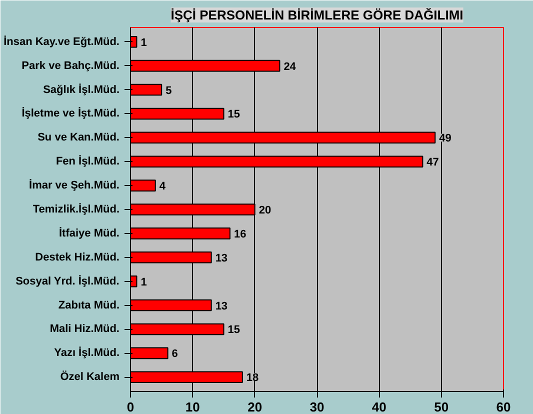 The width and height of the screenshot is (533, 414). What do you see at coordinates (68, 281) in the screenshot?
I see `y-tick-label: Sosyal Yrd. İşl.Müd.` at bounding box center [68, 281].